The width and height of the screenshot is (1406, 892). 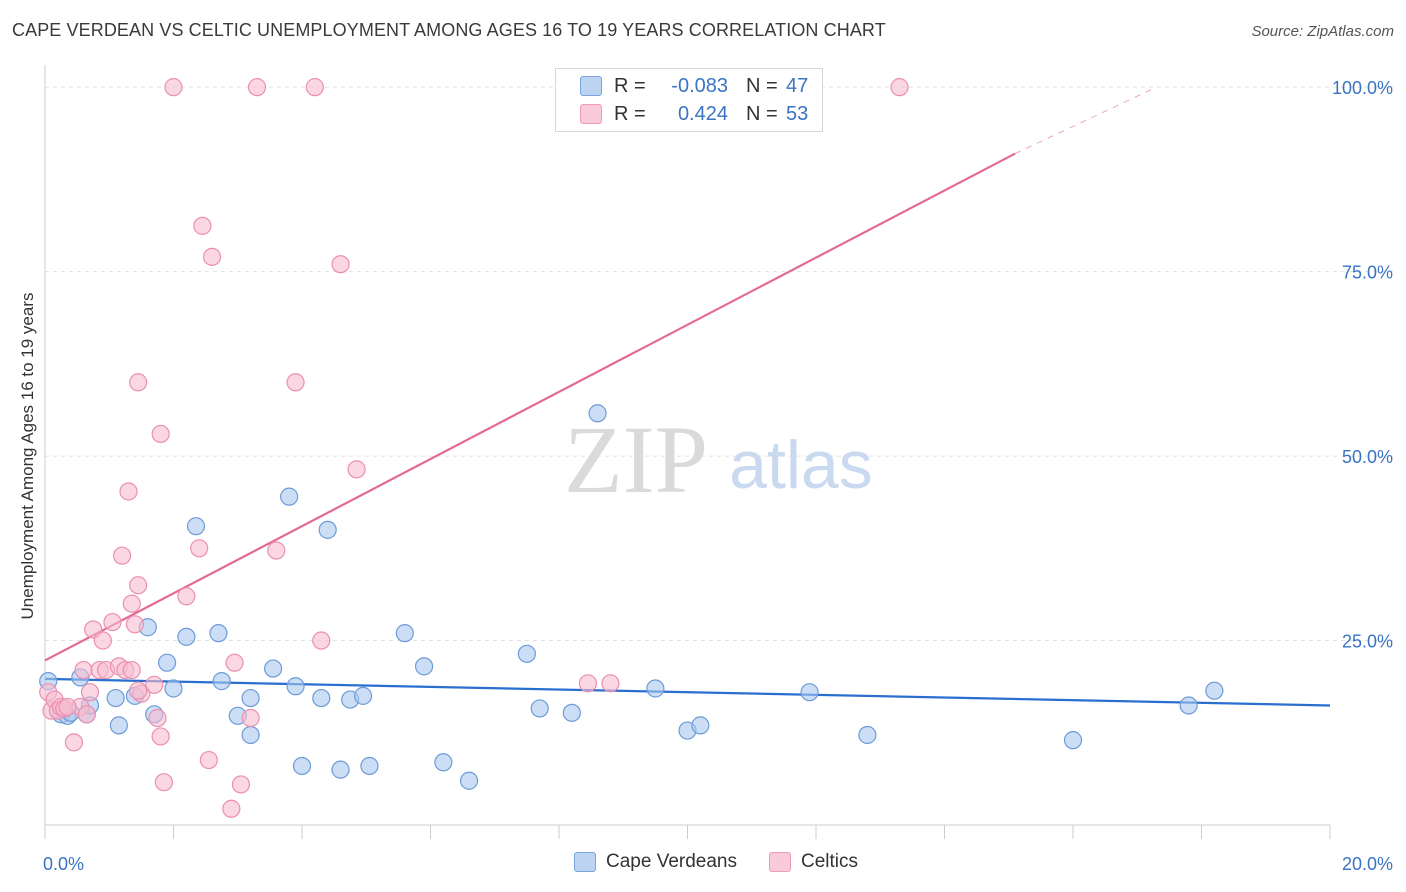 I want to click on series-legend: Cape Verdeans Celtics, so click(x=732, y=862).